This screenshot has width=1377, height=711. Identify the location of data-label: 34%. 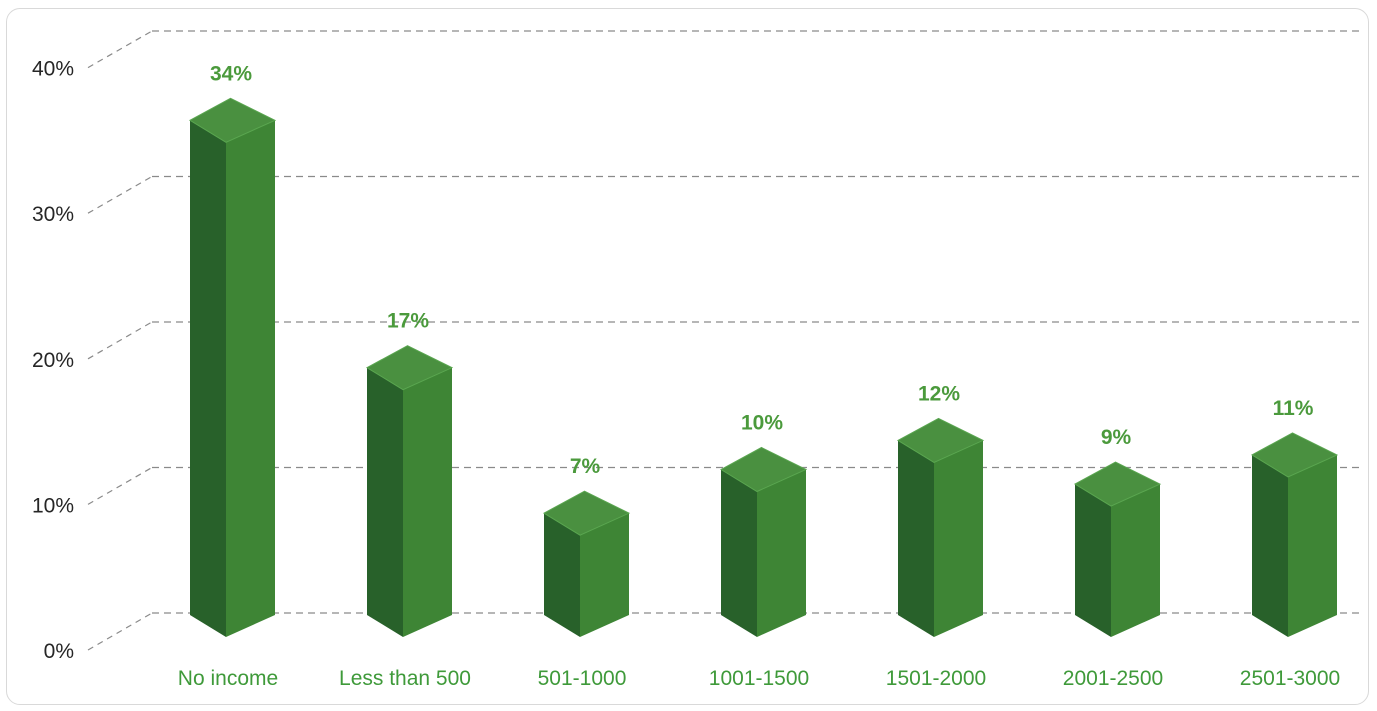
(231, 73).